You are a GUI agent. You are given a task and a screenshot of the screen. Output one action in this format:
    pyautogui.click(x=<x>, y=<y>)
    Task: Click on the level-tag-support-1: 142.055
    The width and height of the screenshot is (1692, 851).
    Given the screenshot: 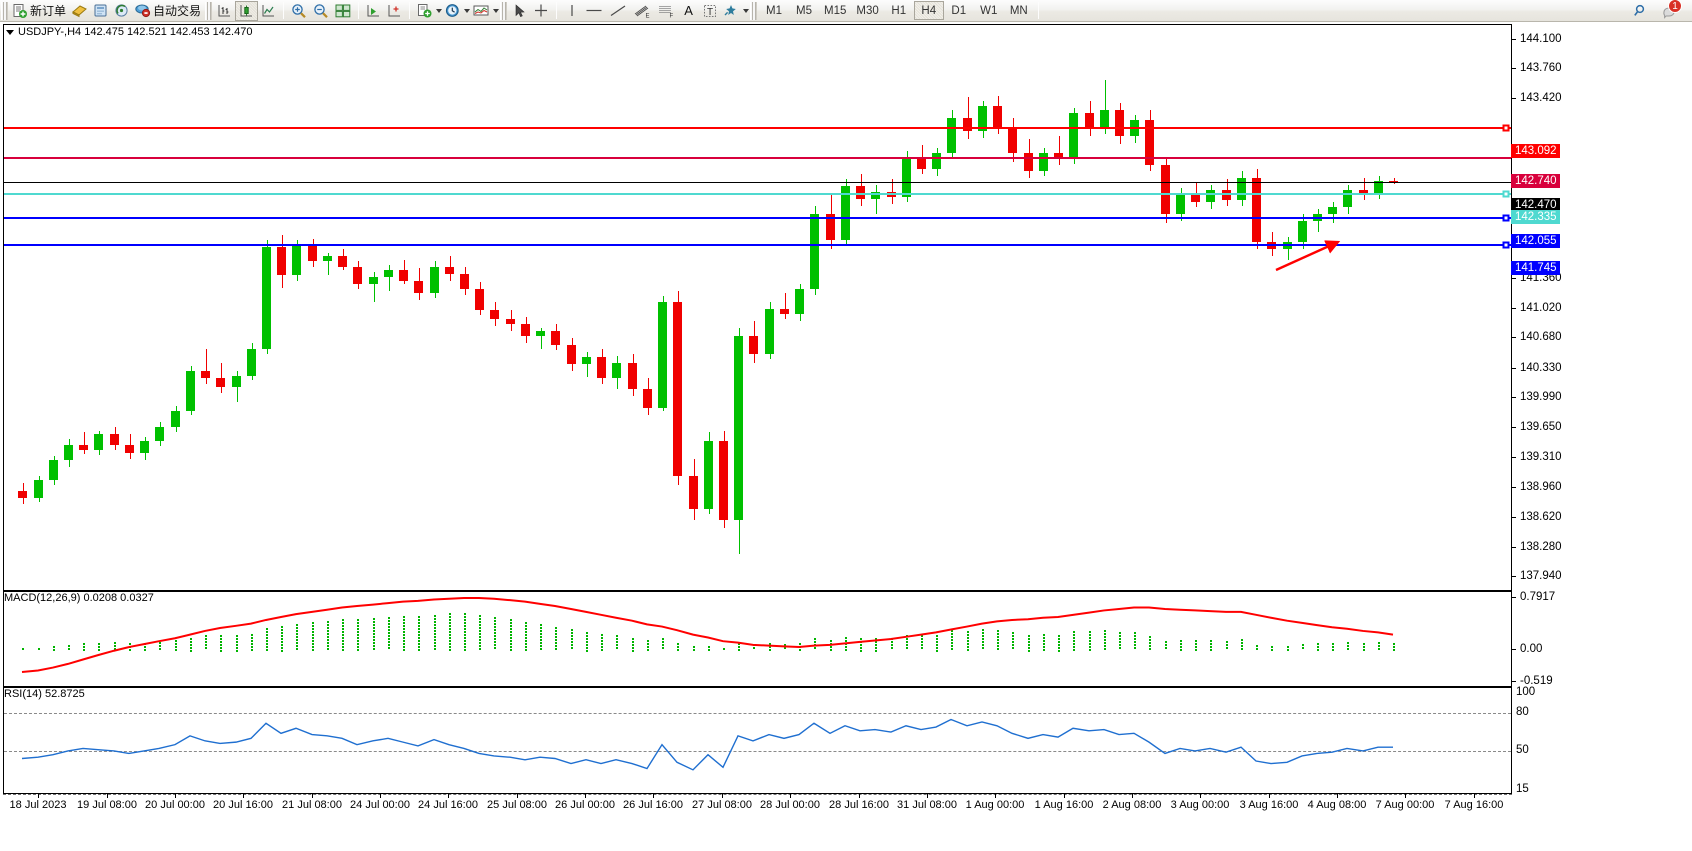 What is the action you would take?
    pyautogui.click(x=1535, y=241)
    